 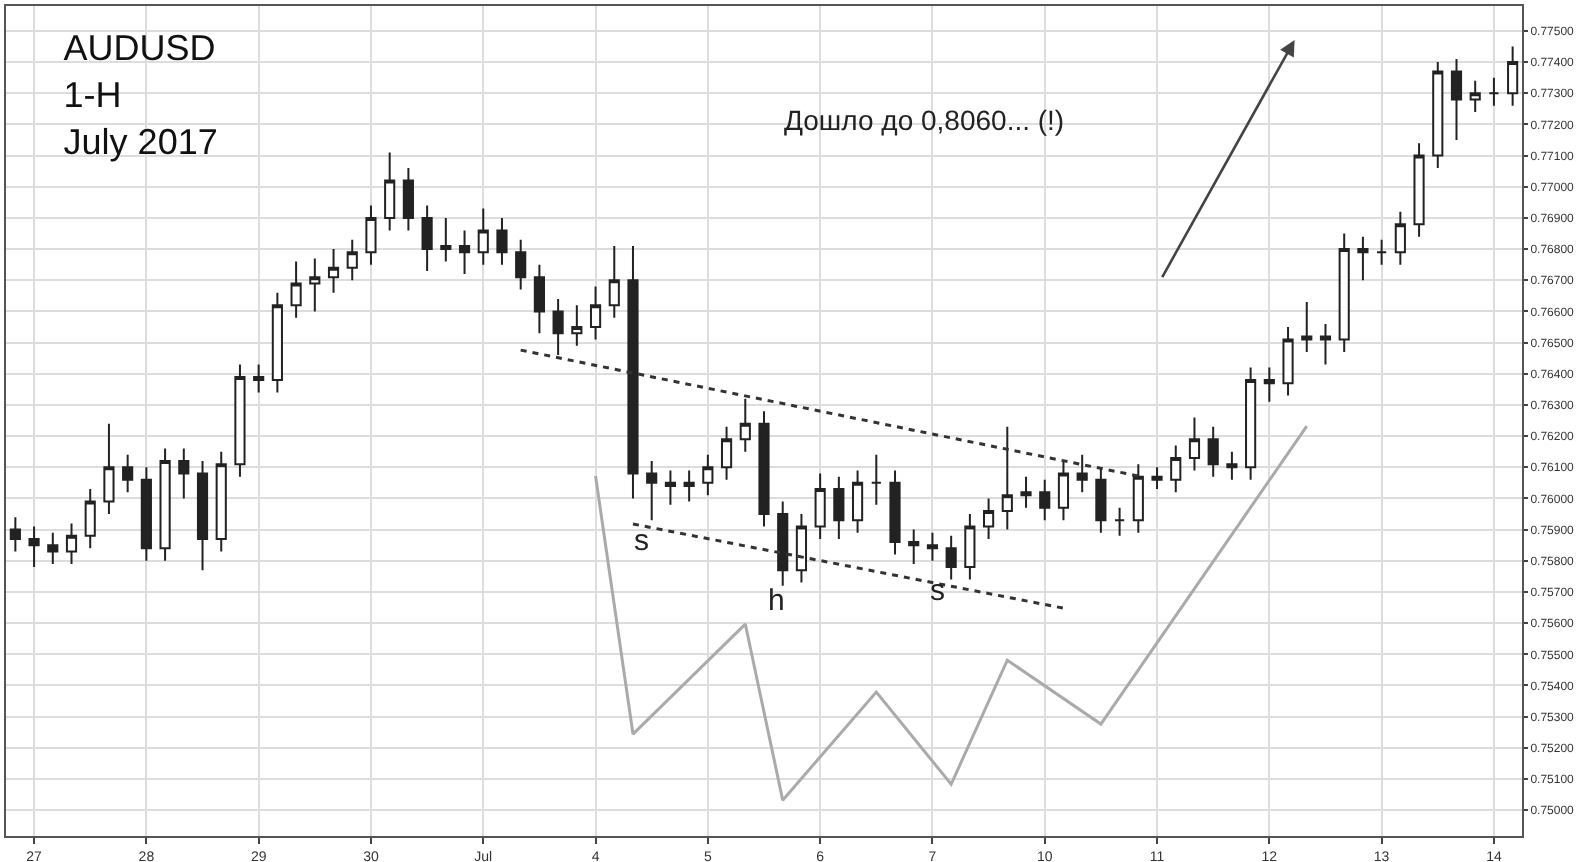 What do you see at coordinates (776, 601) in the screenshot?
I see `annotation: h` at bounding box center [776, 601].